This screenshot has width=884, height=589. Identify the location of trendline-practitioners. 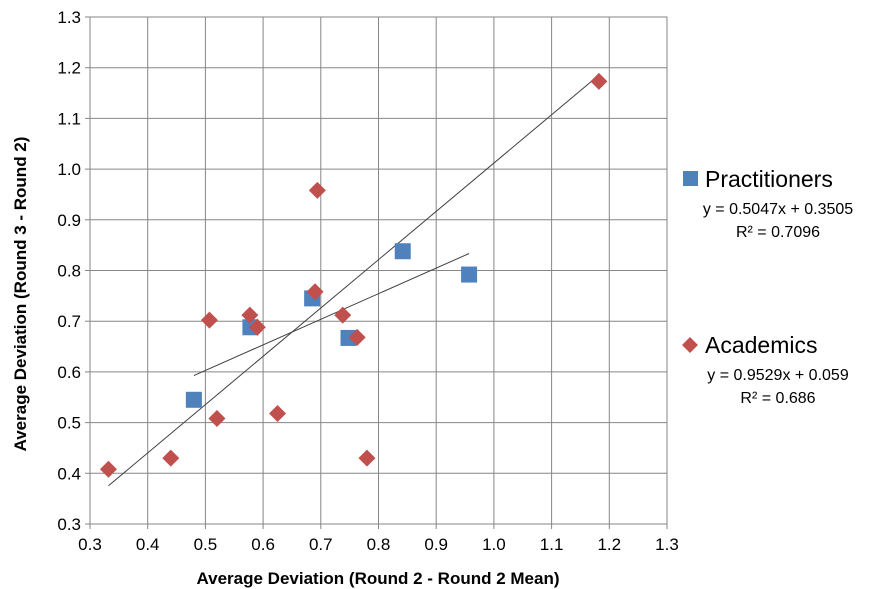
(331, 315).